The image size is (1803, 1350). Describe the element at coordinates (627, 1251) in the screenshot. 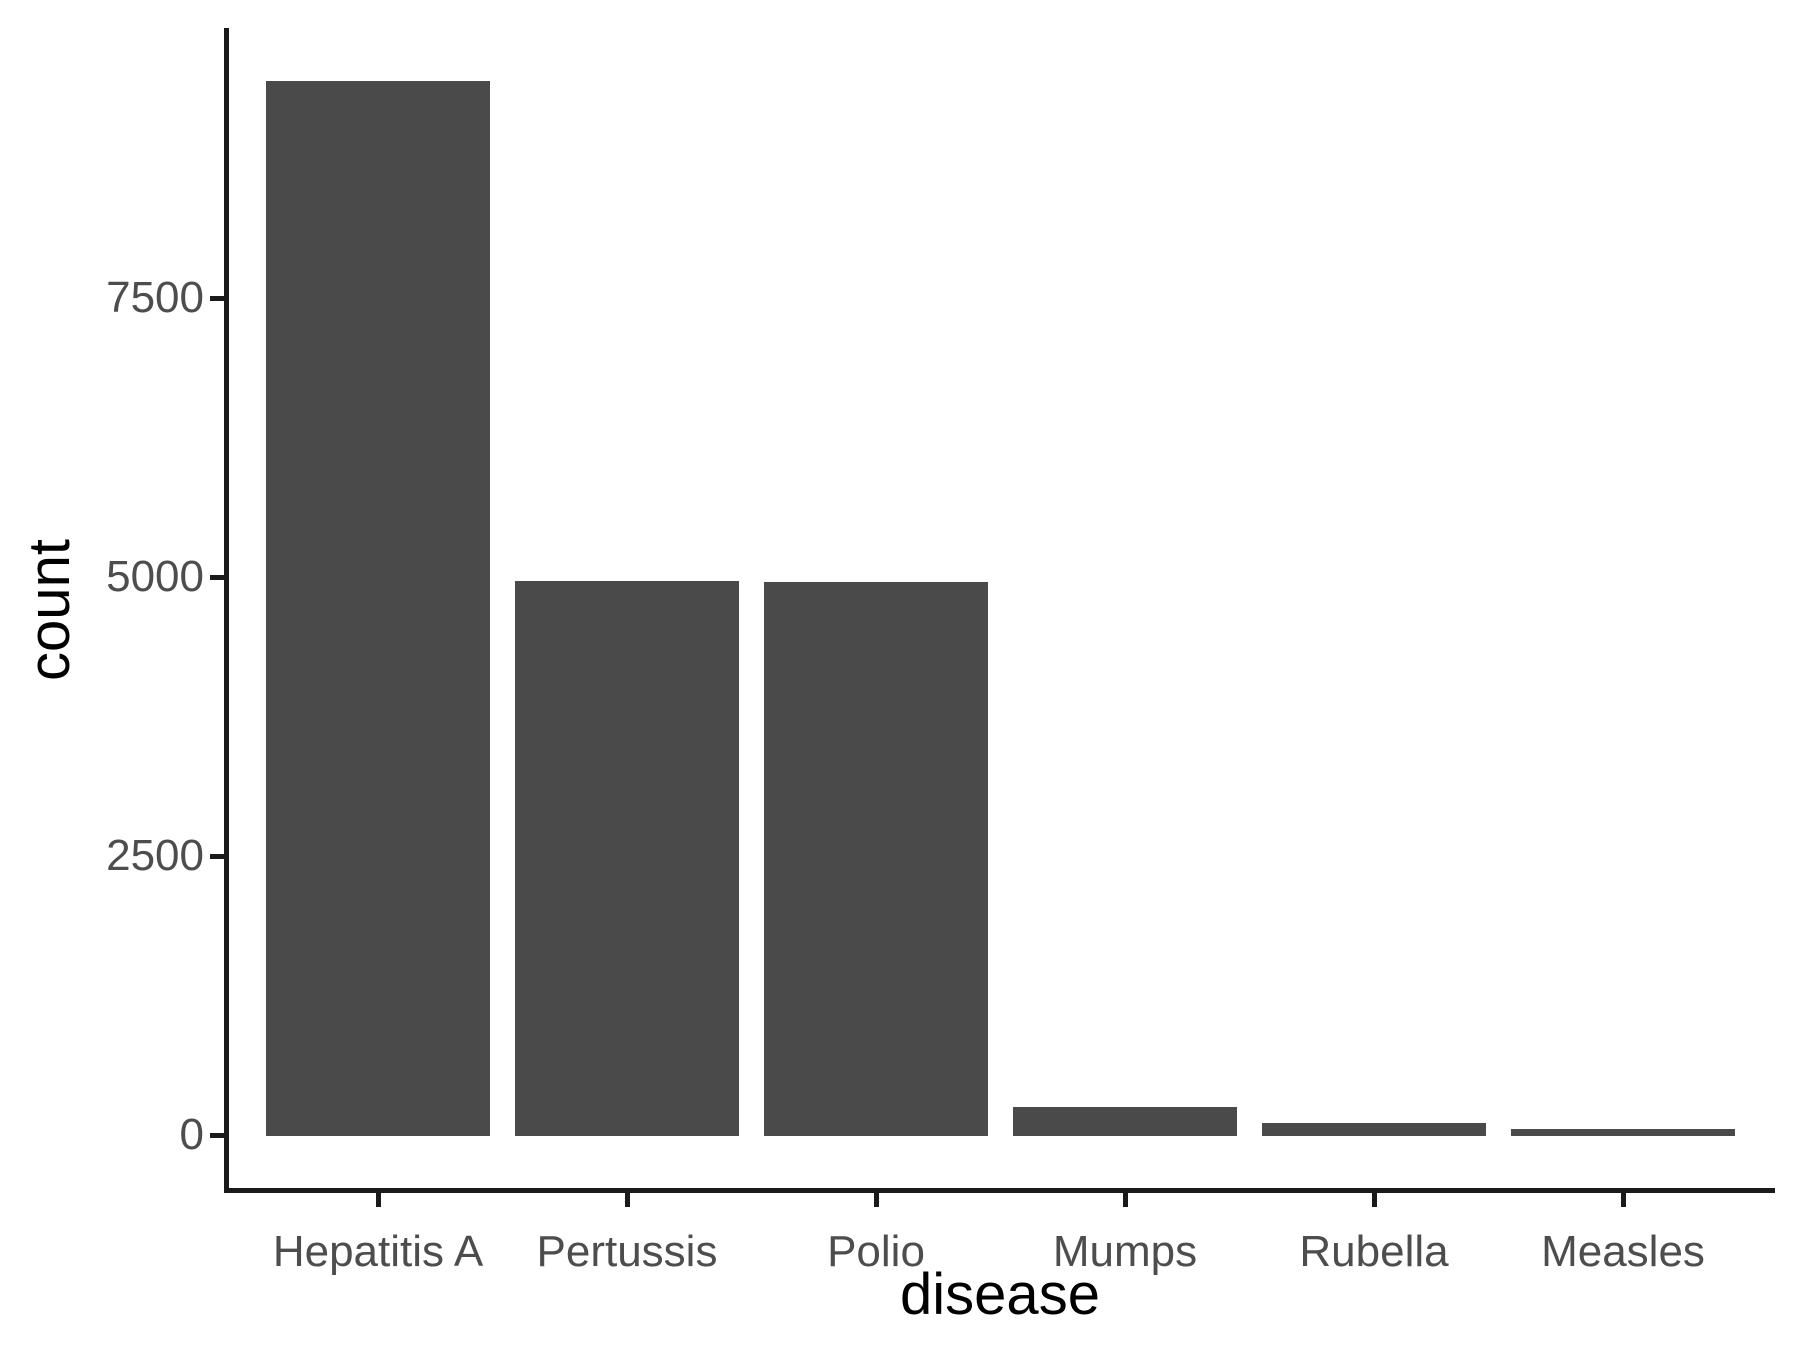

I see `x-tick-label-pertussis: Pertussis` at that location.